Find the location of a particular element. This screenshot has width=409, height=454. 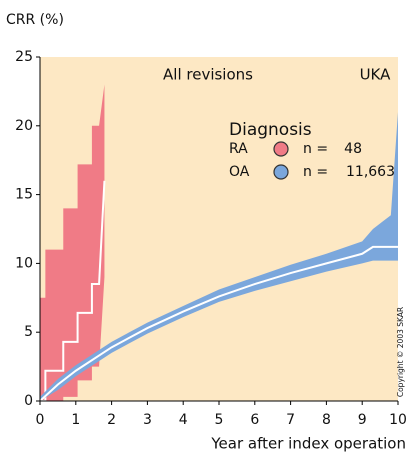

copyright: Copyright © 2003 SKAR is located at coordinates (400, 352).